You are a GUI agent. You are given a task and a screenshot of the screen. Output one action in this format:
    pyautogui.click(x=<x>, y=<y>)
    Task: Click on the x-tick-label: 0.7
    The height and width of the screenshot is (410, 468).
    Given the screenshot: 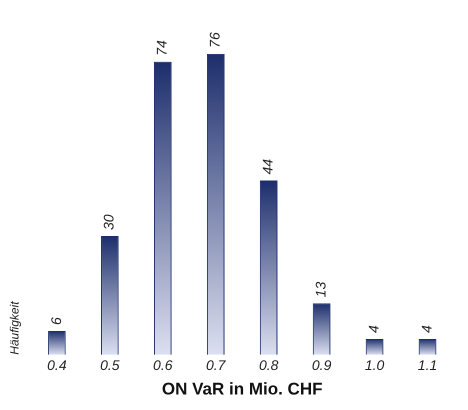 What is the action you would take?
    pyautogui.click(x=216, y=365)
    